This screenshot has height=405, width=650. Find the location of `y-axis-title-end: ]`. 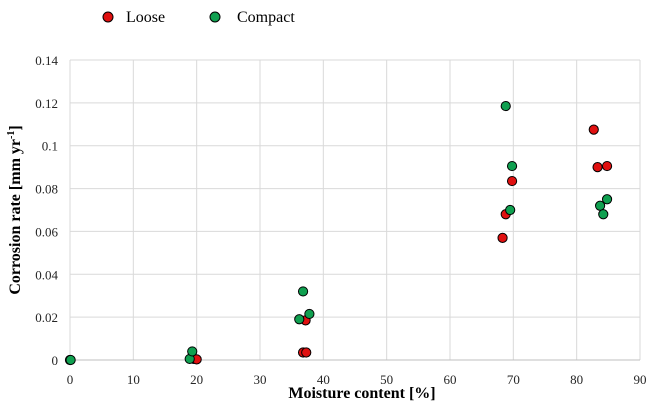

y-axis-title-end: ] is located at coordinates (15, 127).